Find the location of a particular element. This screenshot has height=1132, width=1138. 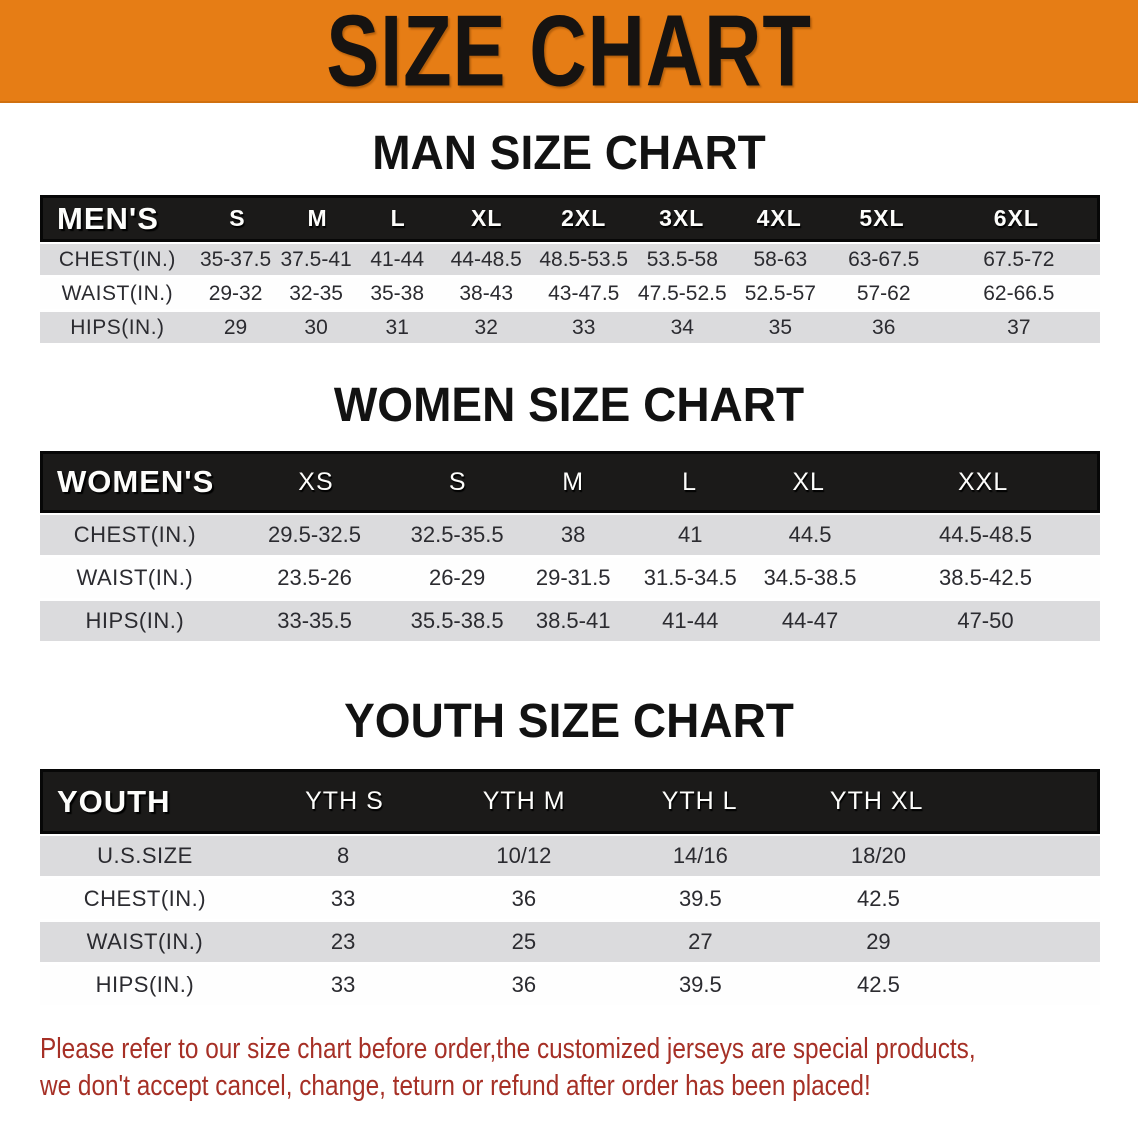

size-value-cell: 35.5-38.5 is located at coordinates (457, 620).